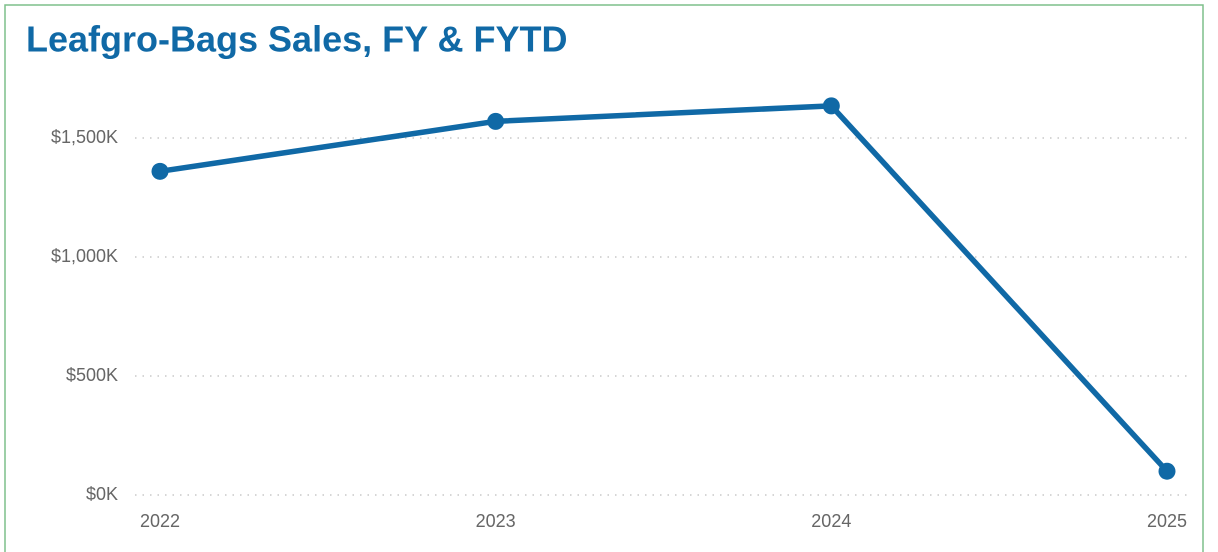 The height and width of the screenshot is (552, 1218). What do you see at coordinates (84, 137) in the screenshot?
I see `y-tick-label: $1,500K` at bounding box center [84, 137].